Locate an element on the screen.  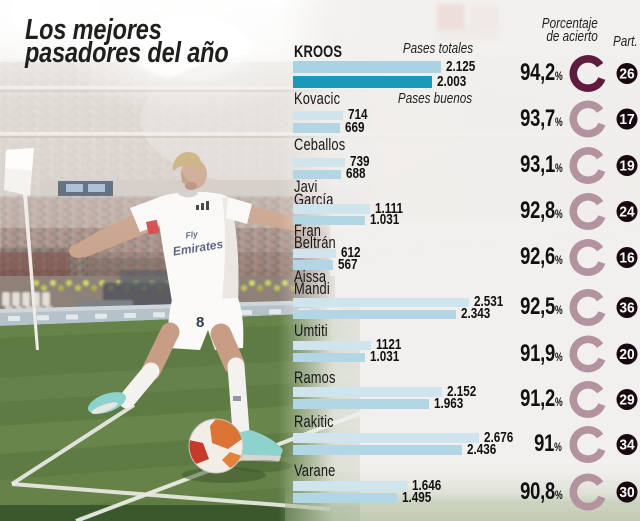
svg-text: 16 is located at coordinates (626, 258).